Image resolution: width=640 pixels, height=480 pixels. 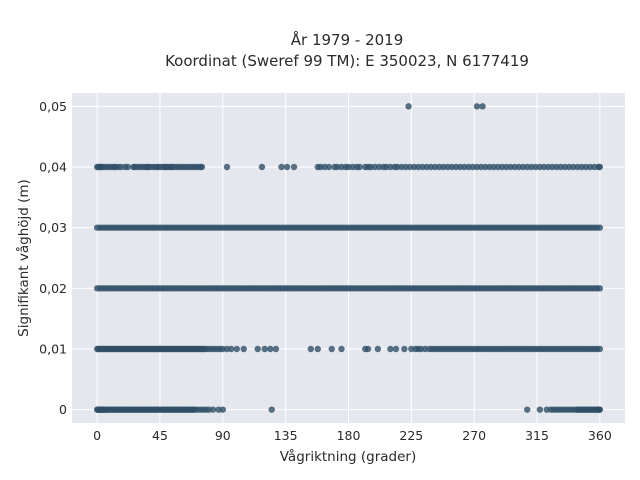 I want to click on y-tick-labels: 0 0,01 0,02 0,03 0,04 0,05, so click(x=53, y=258).